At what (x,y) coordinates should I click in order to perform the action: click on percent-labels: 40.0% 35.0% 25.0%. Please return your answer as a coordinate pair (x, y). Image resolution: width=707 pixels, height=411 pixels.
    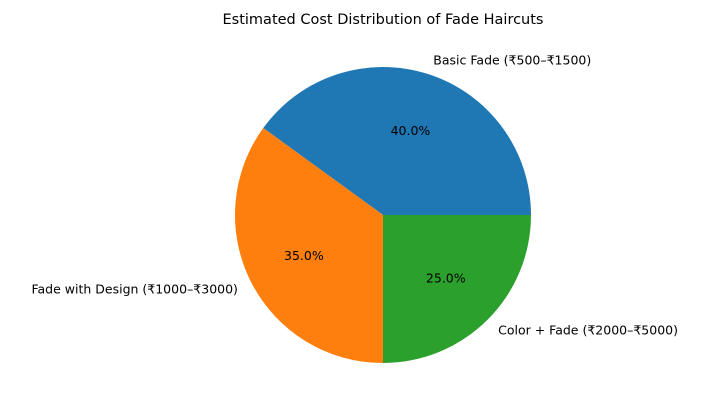
    Looking at the image, I should click on (375, 204).